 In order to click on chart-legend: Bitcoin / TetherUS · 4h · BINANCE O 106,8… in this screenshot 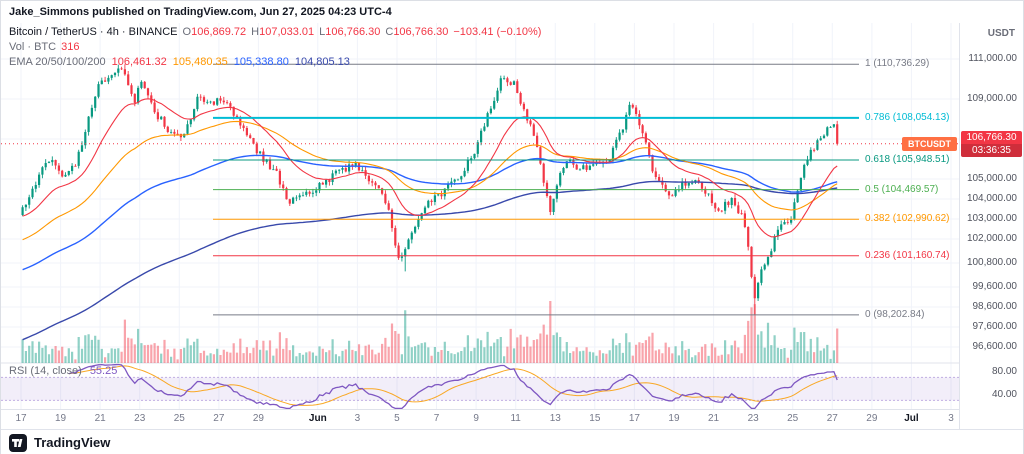, I will do `click(275, 47)`.